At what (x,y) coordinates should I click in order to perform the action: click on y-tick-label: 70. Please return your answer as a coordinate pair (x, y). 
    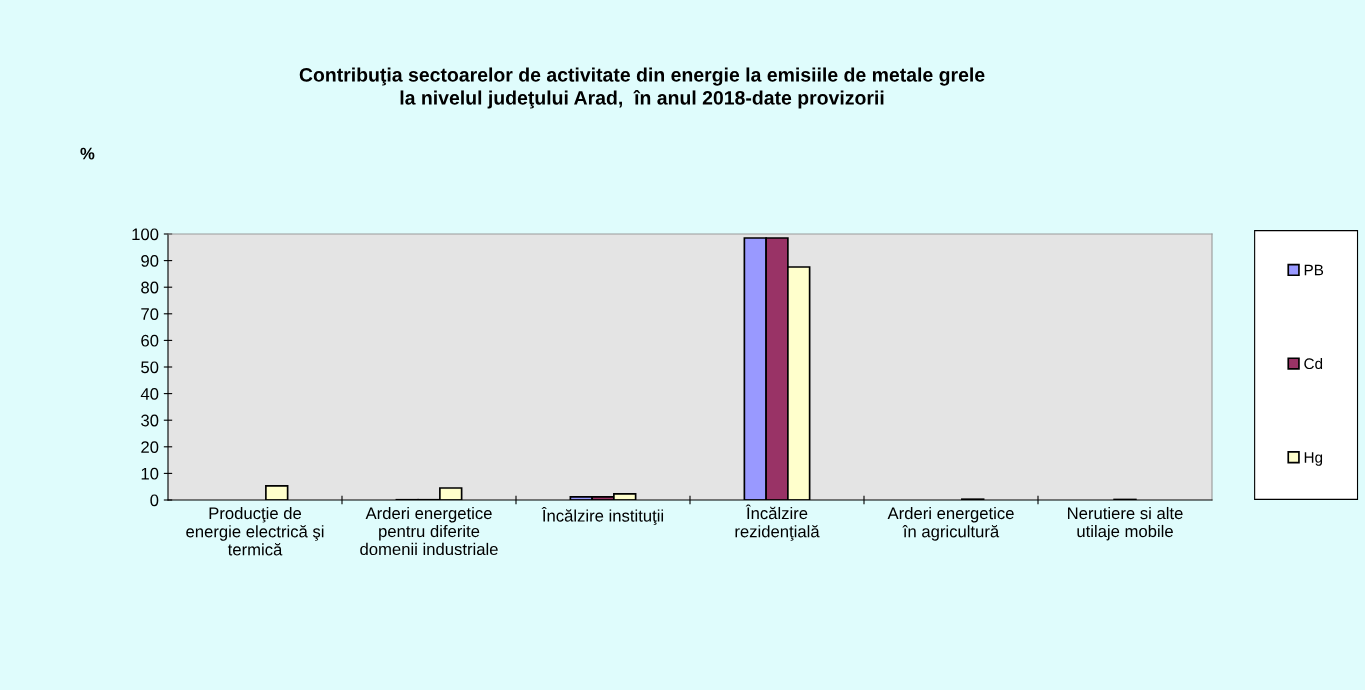
    Looking at the image, I should click on (150, 314).